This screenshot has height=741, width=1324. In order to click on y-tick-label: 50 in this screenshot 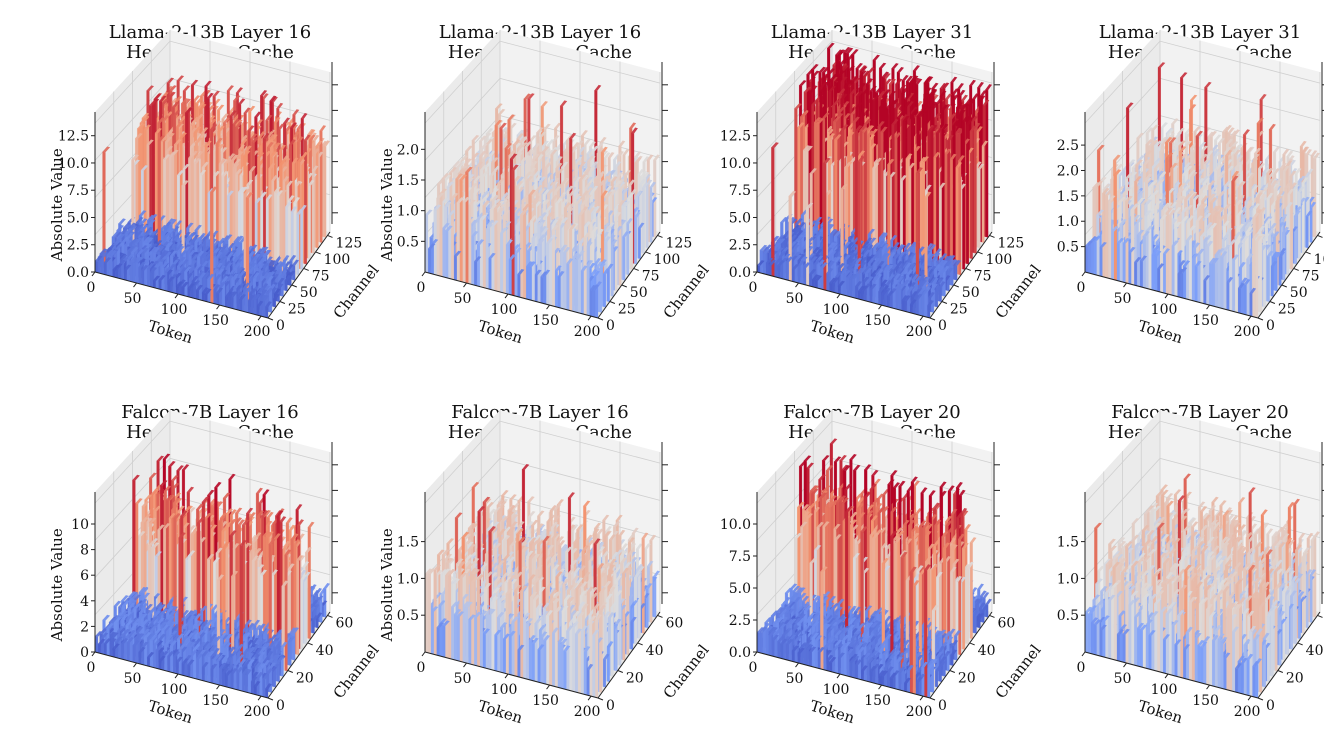, I will do `click(639, 293)`.